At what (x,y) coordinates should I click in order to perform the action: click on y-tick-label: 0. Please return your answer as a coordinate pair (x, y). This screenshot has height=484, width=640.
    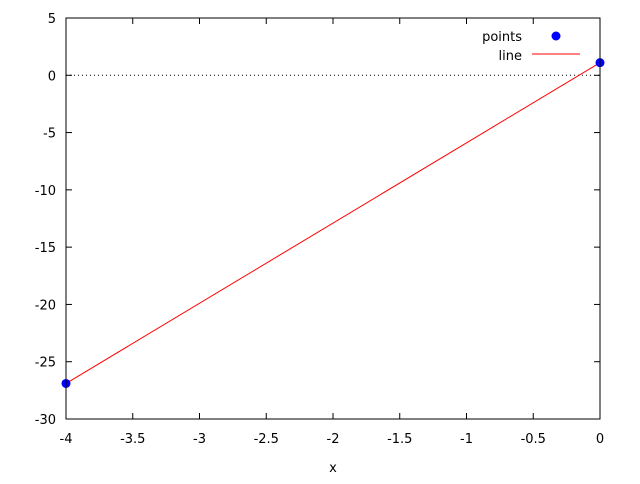
    Looking at the image, I should click on (52, 76).